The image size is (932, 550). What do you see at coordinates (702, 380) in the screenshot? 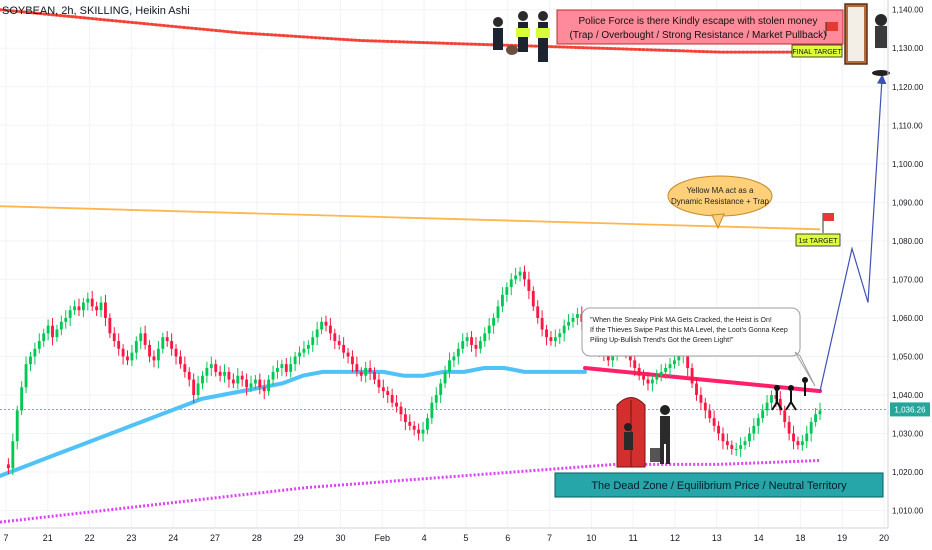
I see `pink-ma-line` at bounding box center [702, 380].